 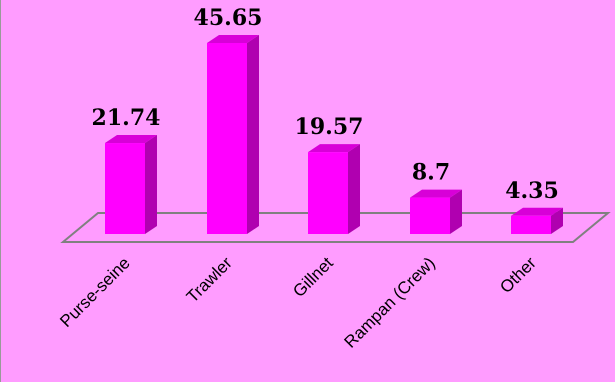 I want to click on category-tick-label: Rampan (Crew), so click(x=390, y=302).